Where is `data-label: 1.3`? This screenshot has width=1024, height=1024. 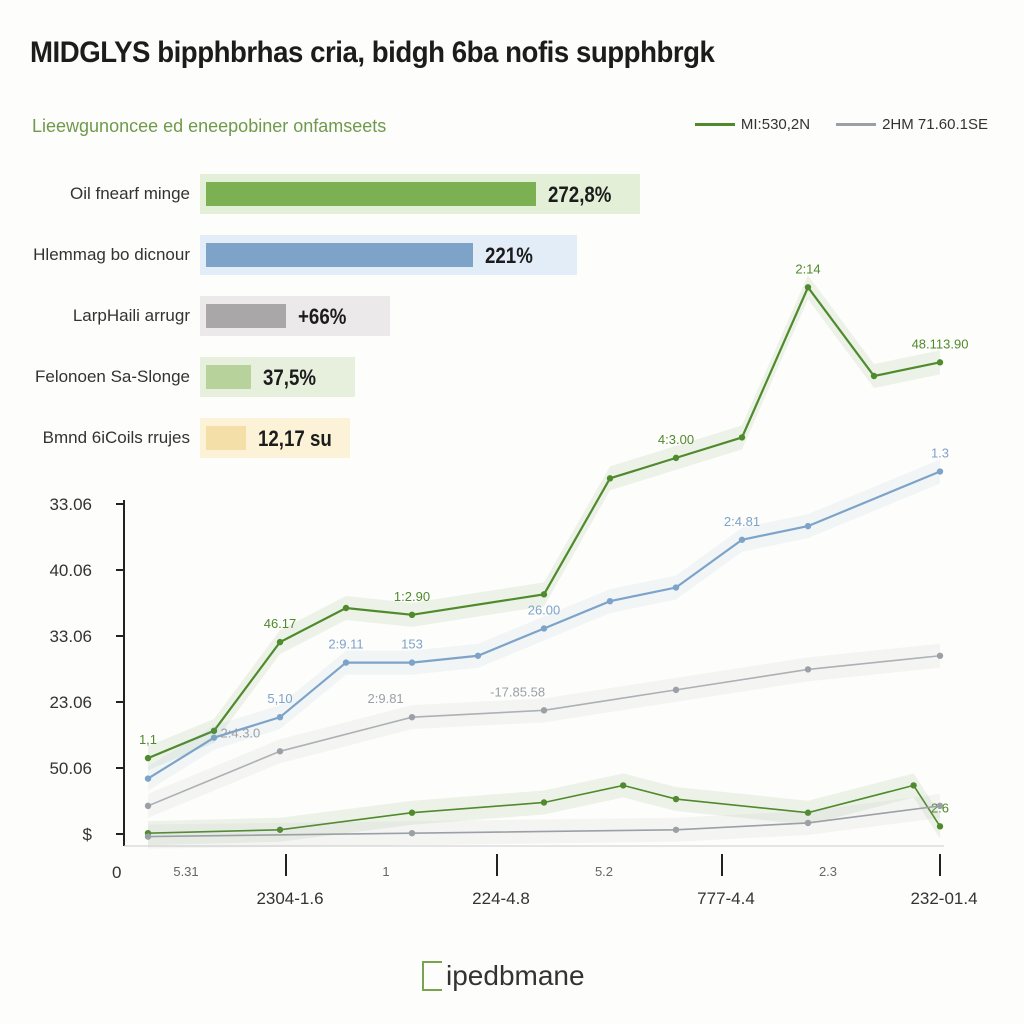
data-label: 1.3 is located at coordinates (940, 453).